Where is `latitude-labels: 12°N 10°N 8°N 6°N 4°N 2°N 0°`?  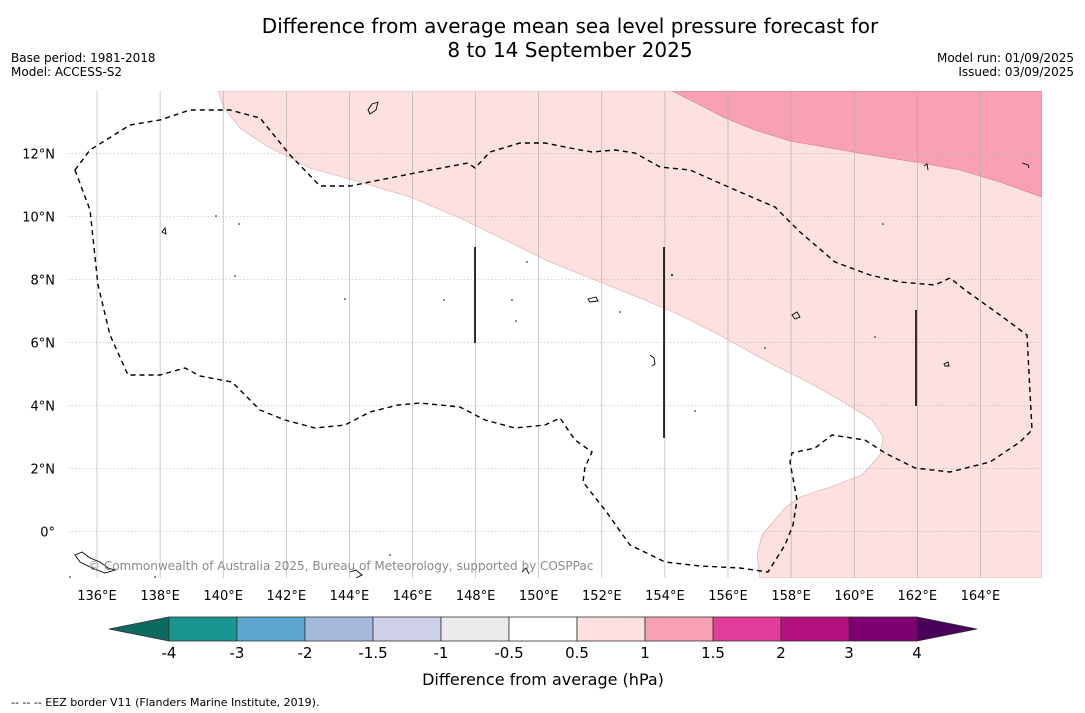
latitude-labels: 12°N 10°N 8°N 6°N 4°N 2°N 0° is located at coordinates (38, 344).